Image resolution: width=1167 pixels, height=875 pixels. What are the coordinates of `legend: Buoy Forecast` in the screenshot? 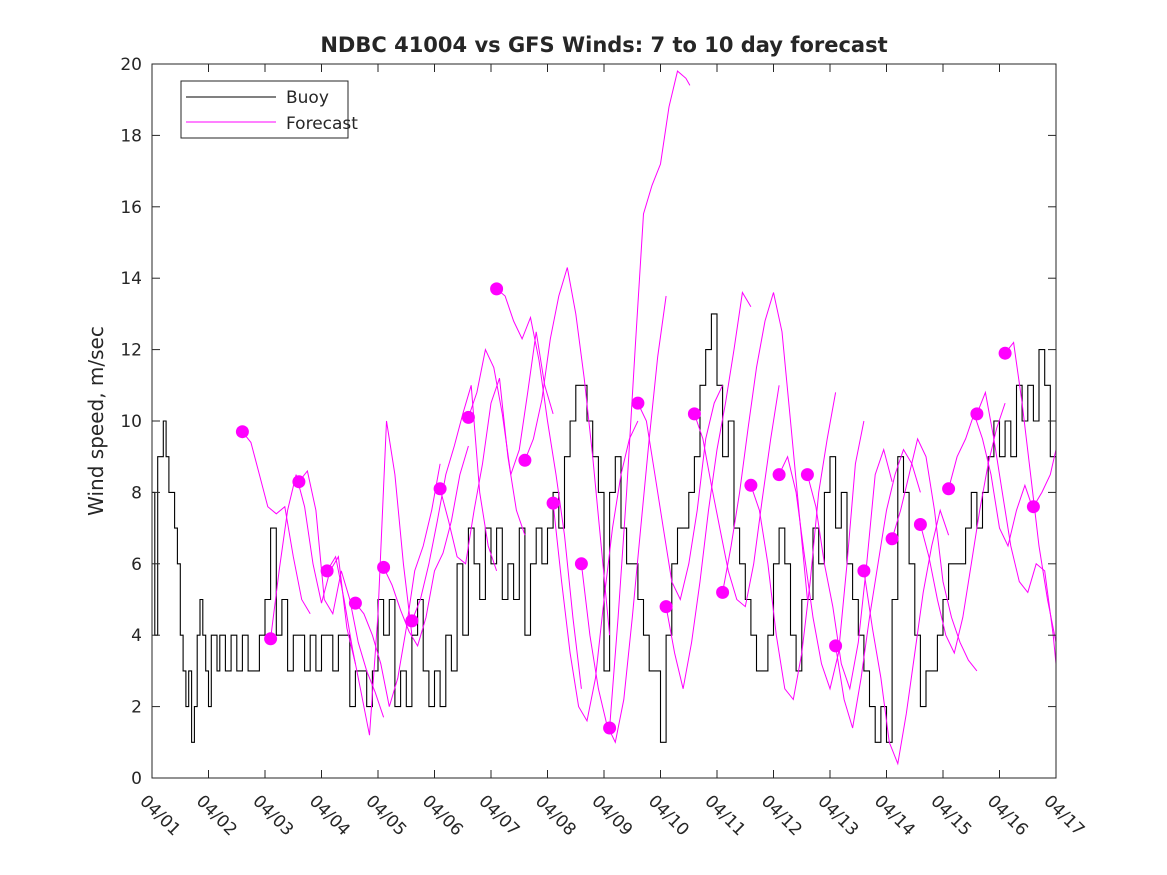 It's located at (269, 109).